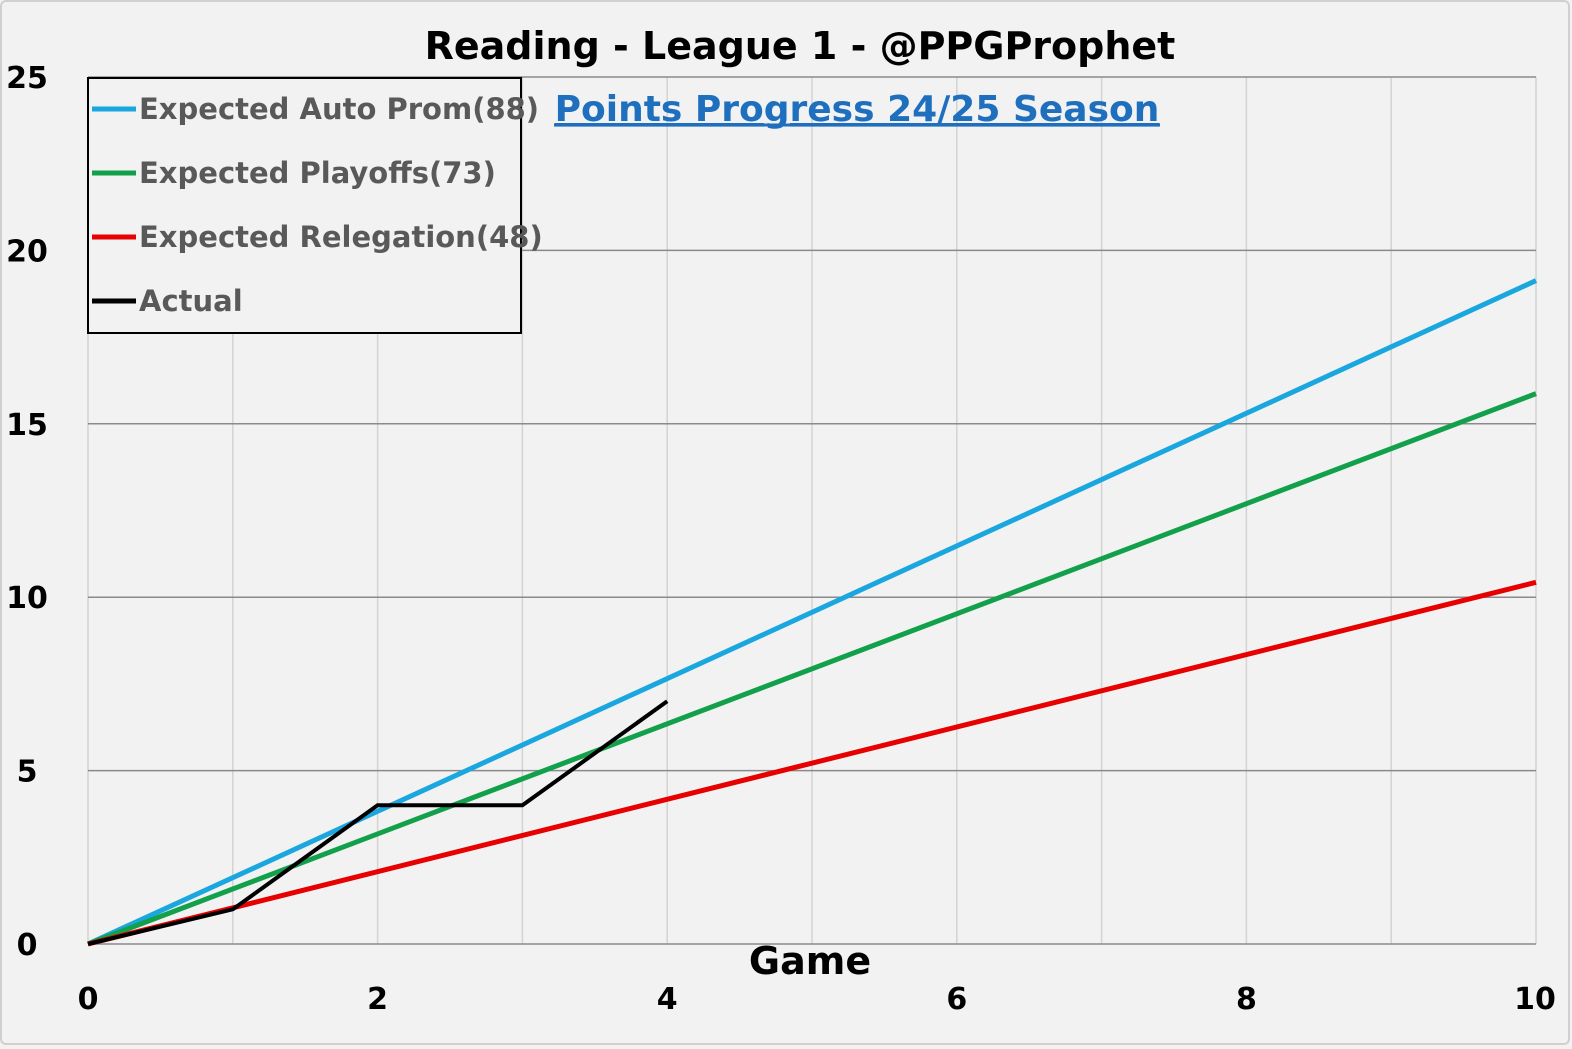 Image resolution: width=1572 pixels, height=1049 pixels. What do you see at coordinates (27, 772) in the screenshot?
I see `y-tick-label: 5` at bounding box center [27, 772].